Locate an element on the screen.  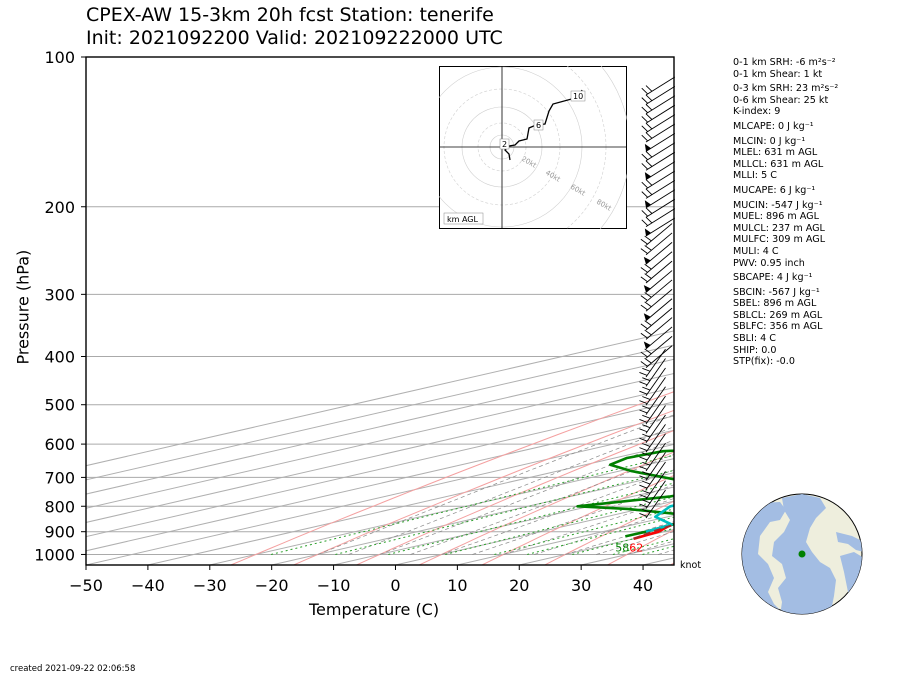
index-line: 0-1 km SRH: -6 m²s⁻² is located at coordinates (784, 62).